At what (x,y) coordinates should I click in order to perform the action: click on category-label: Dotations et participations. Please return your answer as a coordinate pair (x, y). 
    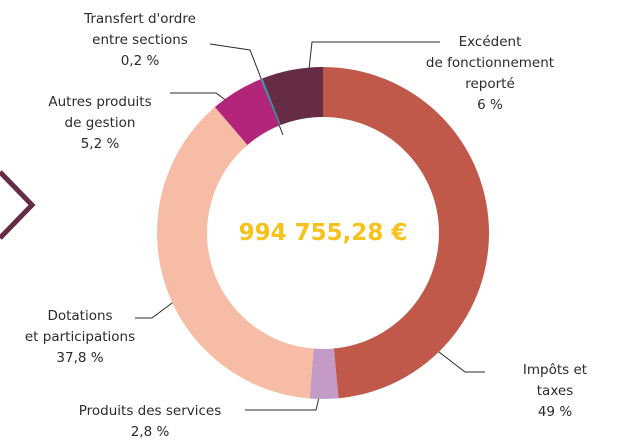
    Looking at the image, I should click on (80, 326).